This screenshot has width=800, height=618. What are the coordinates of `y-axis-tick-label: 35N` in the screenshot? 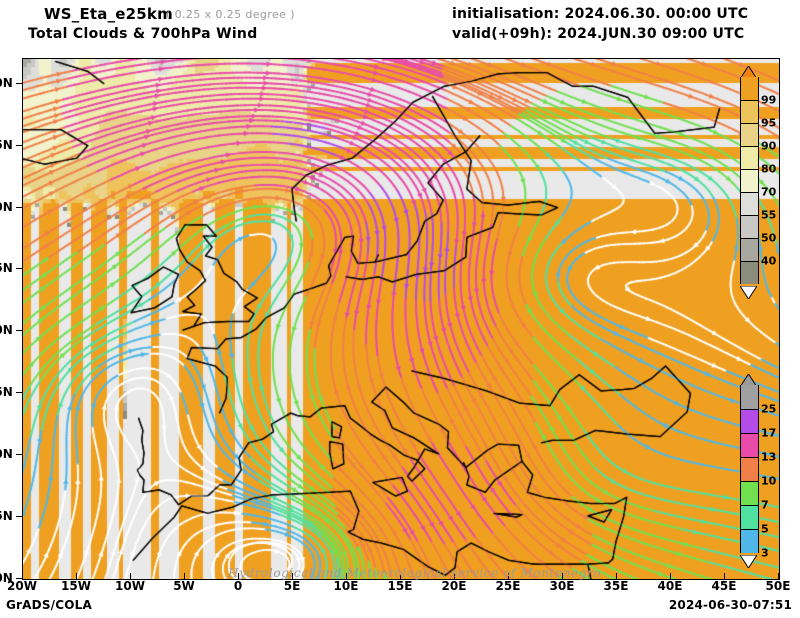 It's located at (6, 516).